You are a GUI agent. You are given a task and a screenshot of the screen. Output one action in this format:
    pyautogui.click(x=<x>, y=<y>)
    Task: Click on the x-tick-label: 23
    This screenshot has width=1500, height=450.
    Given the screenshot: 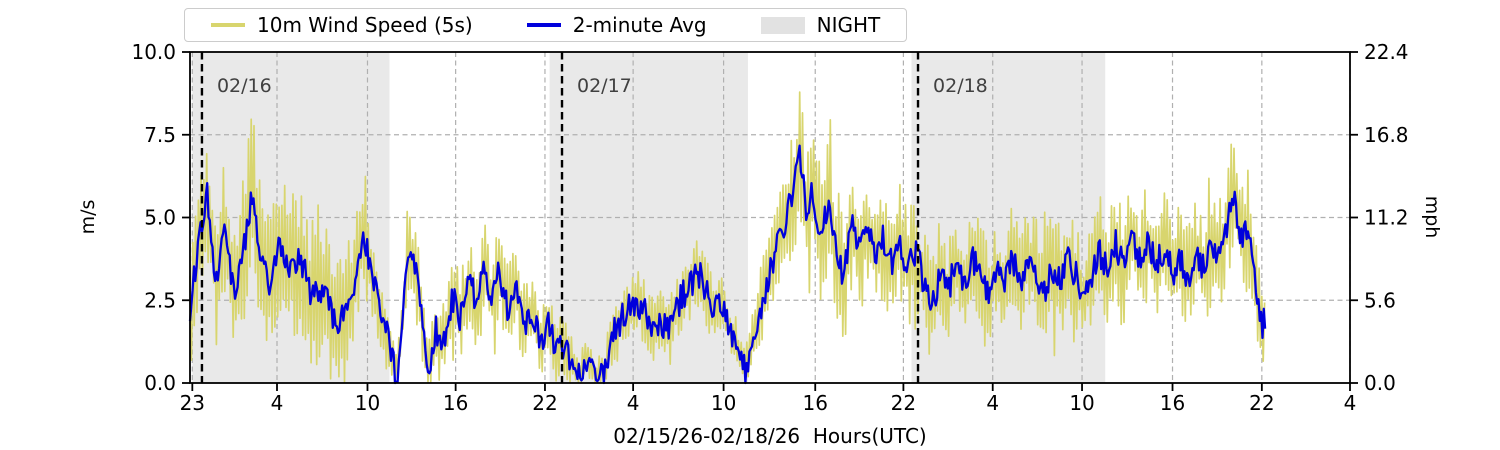 What is the action you would take?
    pyautogui.click(x=192, y=403)
    